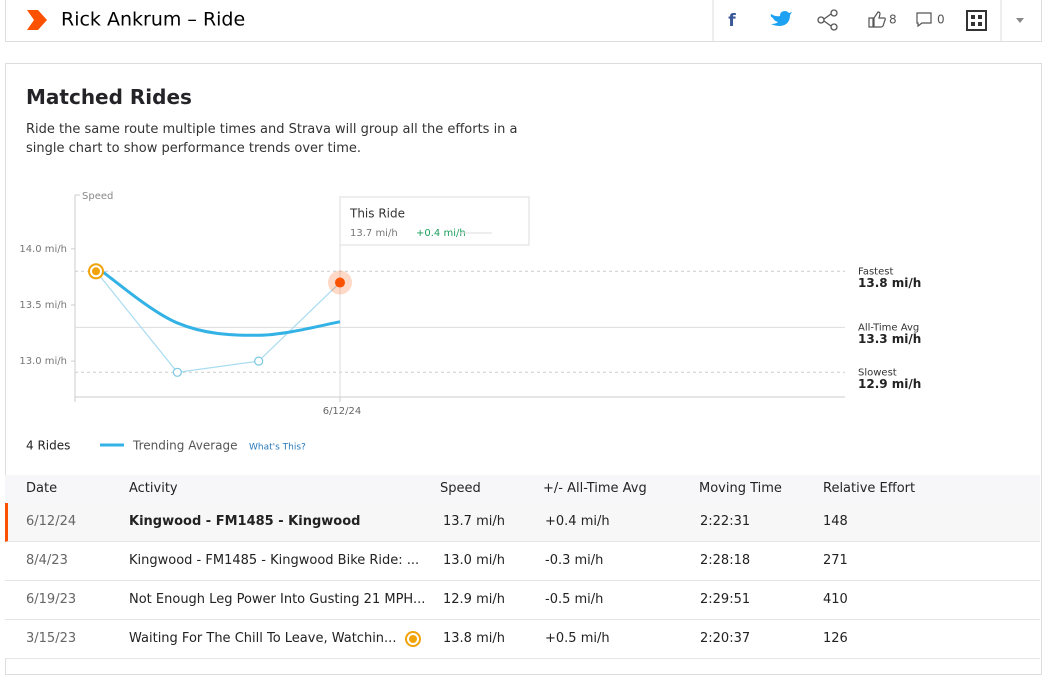  Describe the element at coordinates (377, 214) in the screenshot. I see `tooltip-title: This Ride` at that location.